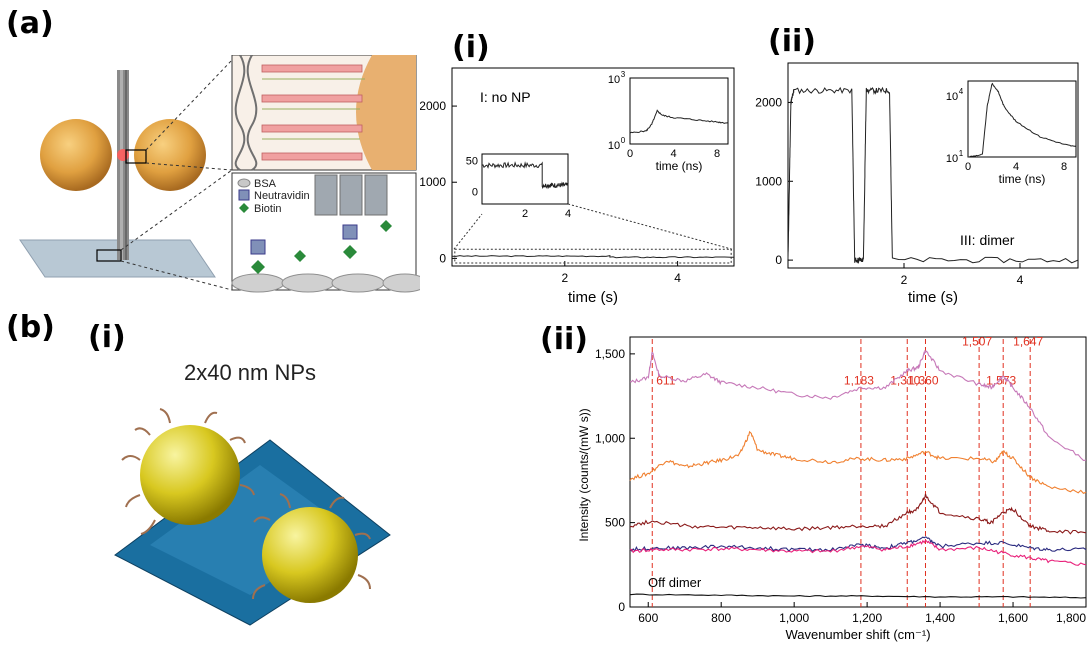 Image resolution: width=1091 pixels, height=645 pixels. What do you see at coordinates (282, 196) in the screenshot?
I see `legend-neutravidin: Neutravidin` at bounding box center [282, 196].